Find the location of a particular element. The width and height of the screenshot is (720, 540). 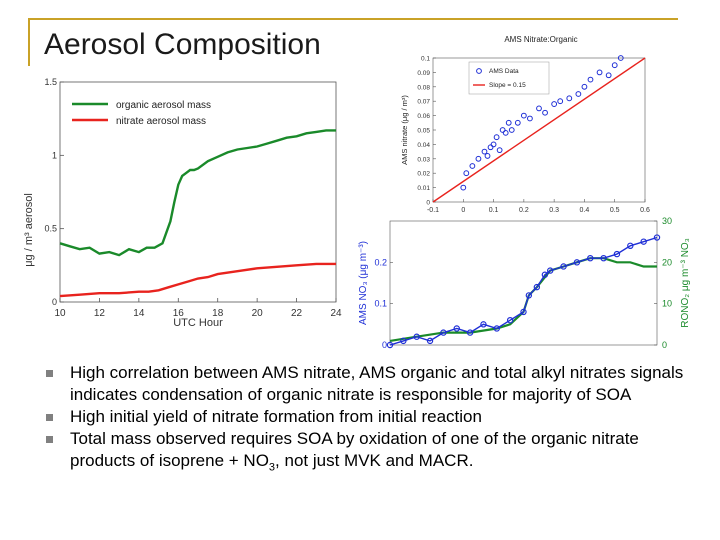

x-tick-label: 0.5 is located at coordinates (615, 210).